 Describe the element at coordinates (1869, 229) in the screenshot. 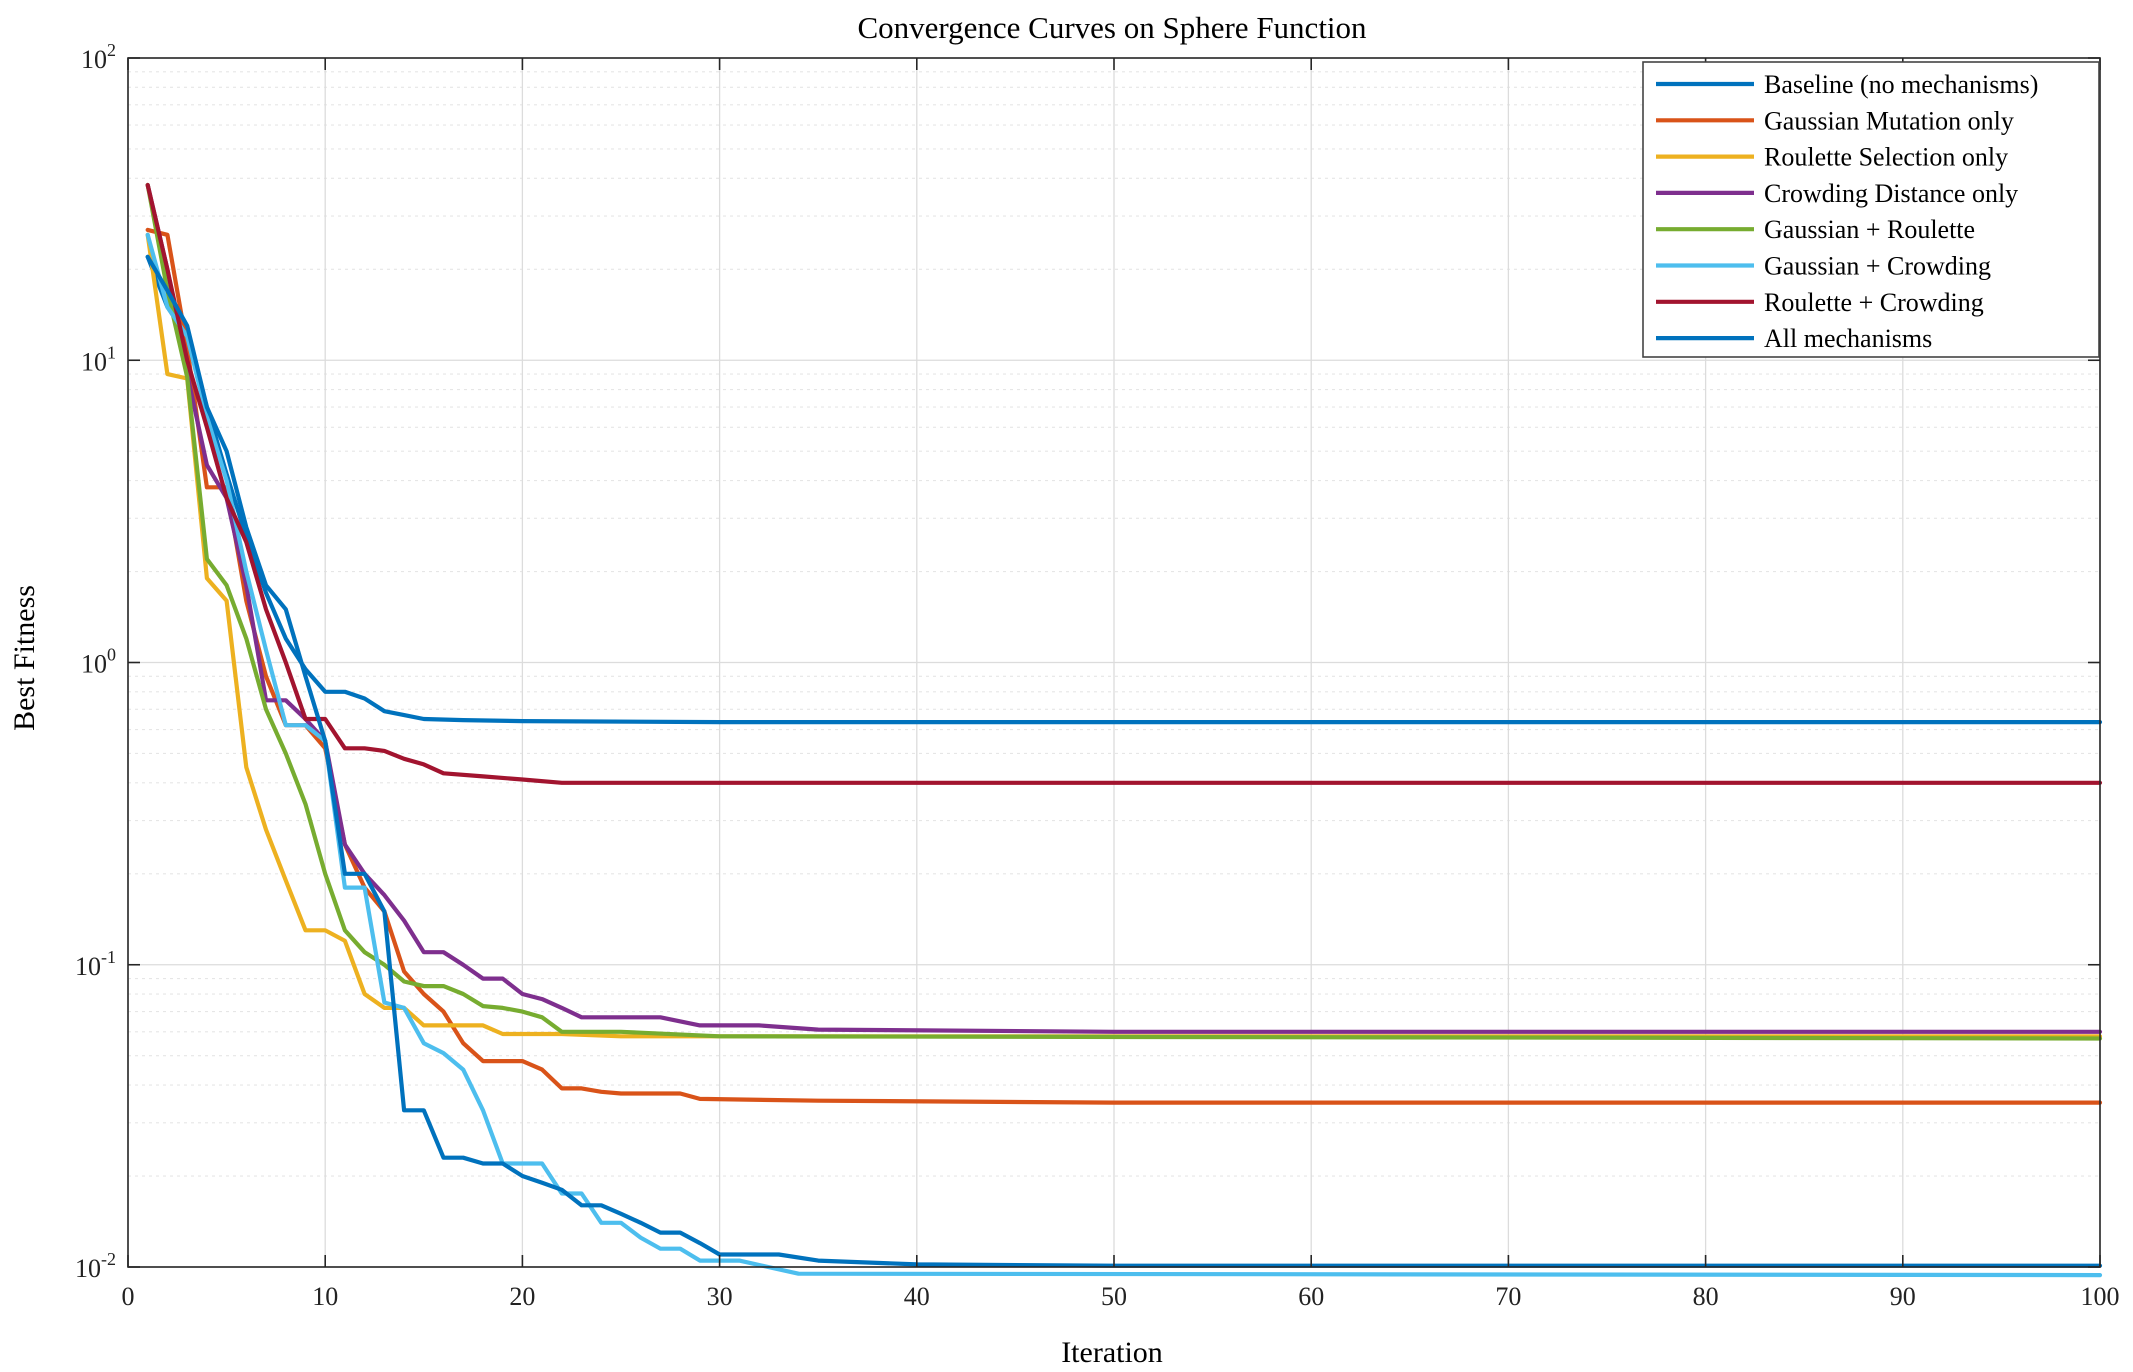

I see `legend-label-5: Gaussian + Roulette` at that location.